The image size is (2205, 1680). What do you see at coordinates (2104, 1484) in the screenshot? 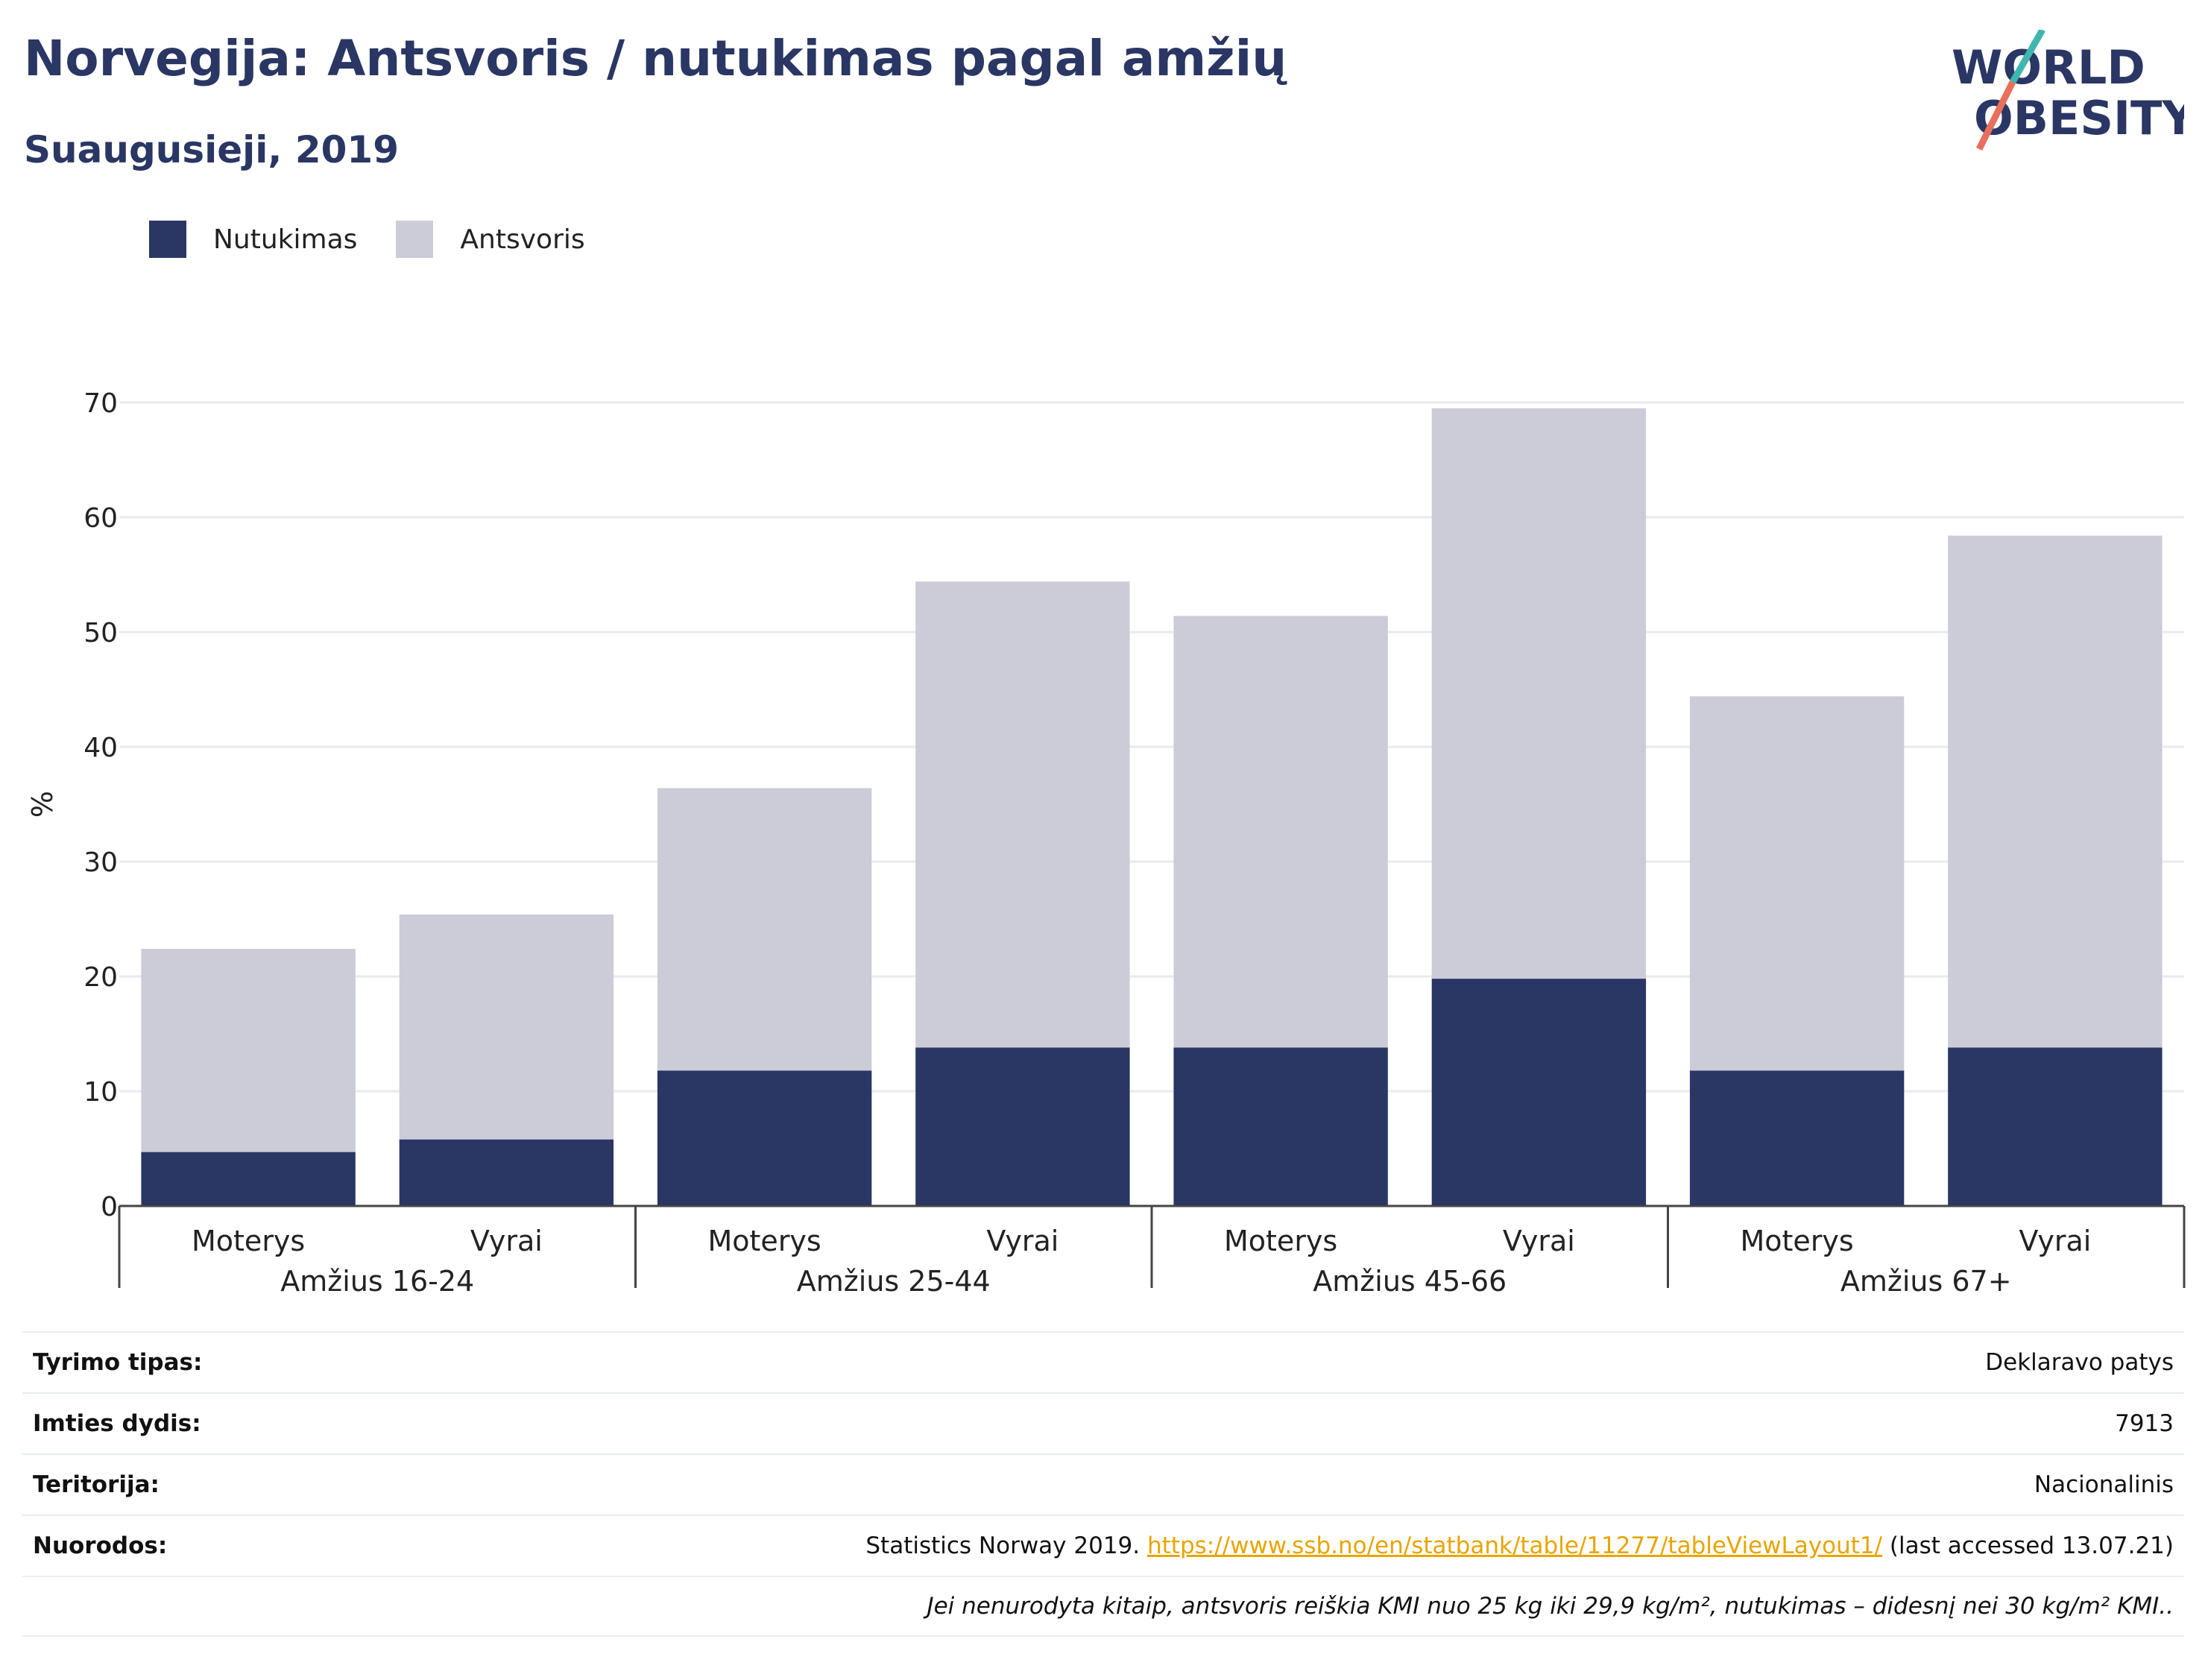
I see `info-value: Nacionalinis` at bounding box center [2104, 1484].